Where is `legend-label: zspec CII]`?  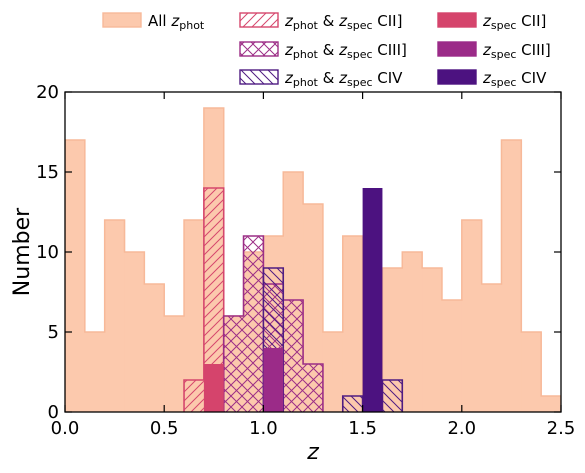 legend-label: zspec CII] is located at coordinates (514, 22).